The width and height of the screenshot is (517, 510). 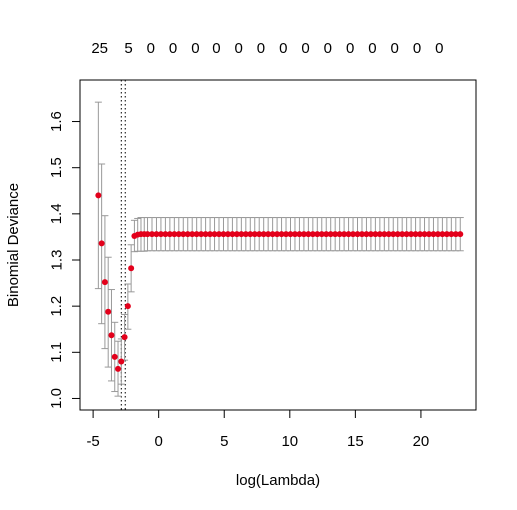 What do you see at coordinates (289, 441) in the screenshot?
I see `x-tick-label: 10` at bounding box center [289, 441].